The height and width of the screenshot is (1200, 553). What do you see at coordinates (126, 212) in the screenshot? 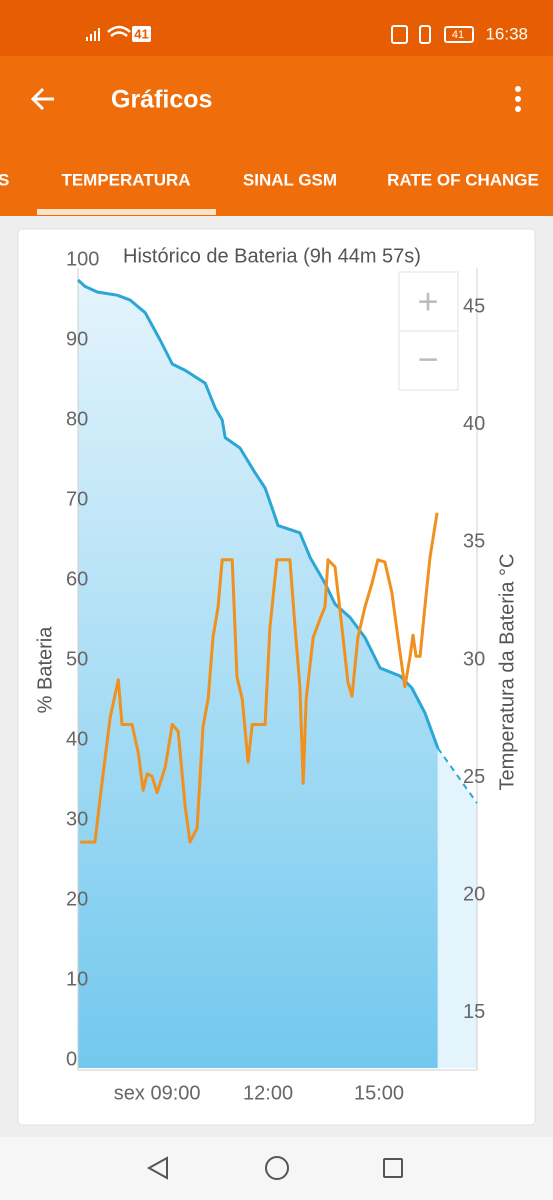
I see `tab-indicator` at bounding box center [126, 212].